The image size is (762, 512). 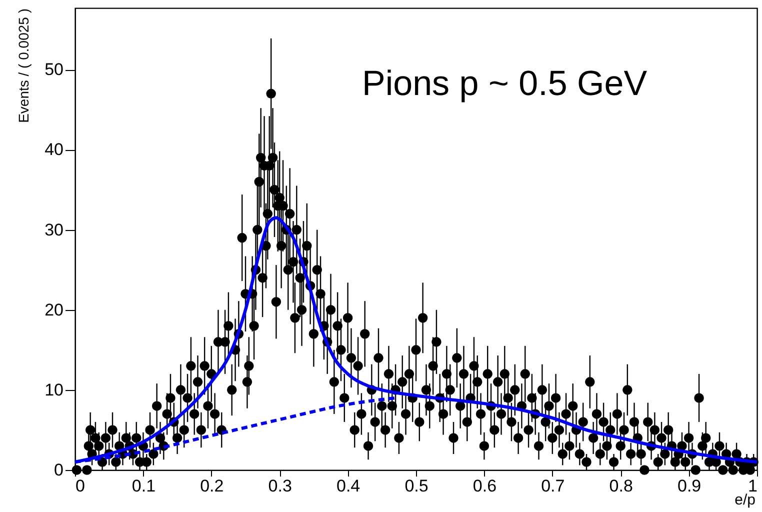 I want to click on y-tick-label: 30, so click(x=54, y=230).